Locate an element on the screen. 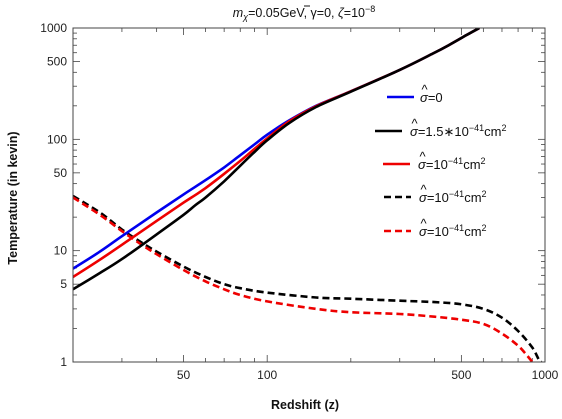 This screenshot has width=562, height=419. legend-label-3: σ=10−41cm2 is located at coordinates (452, 164).